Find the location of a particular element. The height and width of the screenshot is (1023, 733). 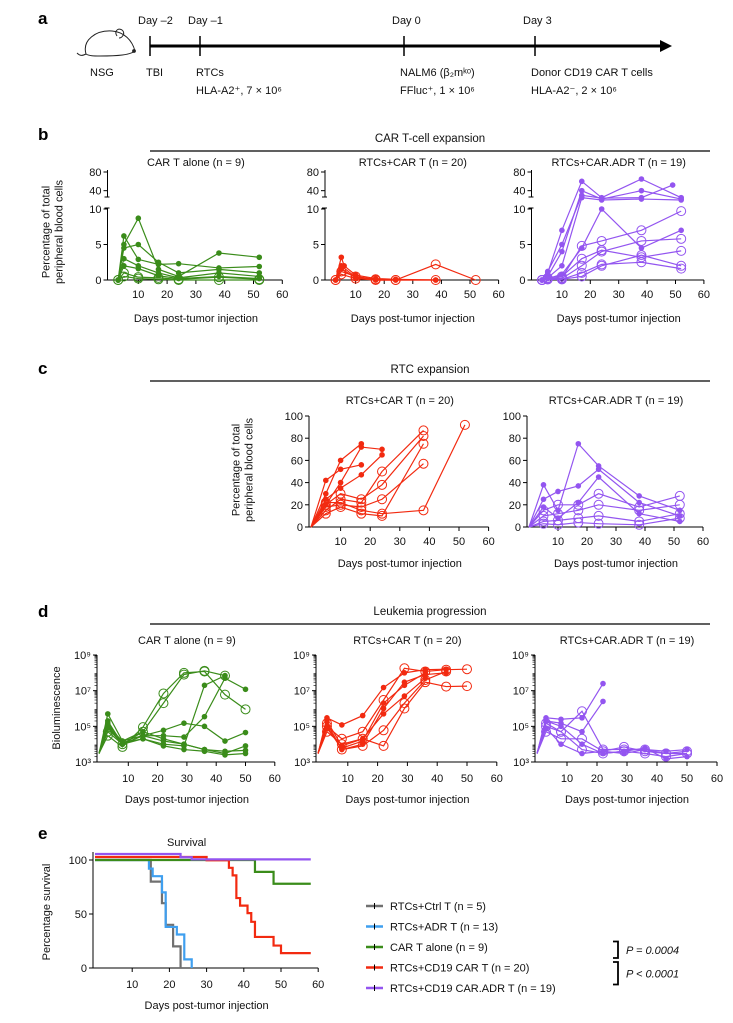

y-tick-label: 10⁵ is located at coordinates (520, 727).